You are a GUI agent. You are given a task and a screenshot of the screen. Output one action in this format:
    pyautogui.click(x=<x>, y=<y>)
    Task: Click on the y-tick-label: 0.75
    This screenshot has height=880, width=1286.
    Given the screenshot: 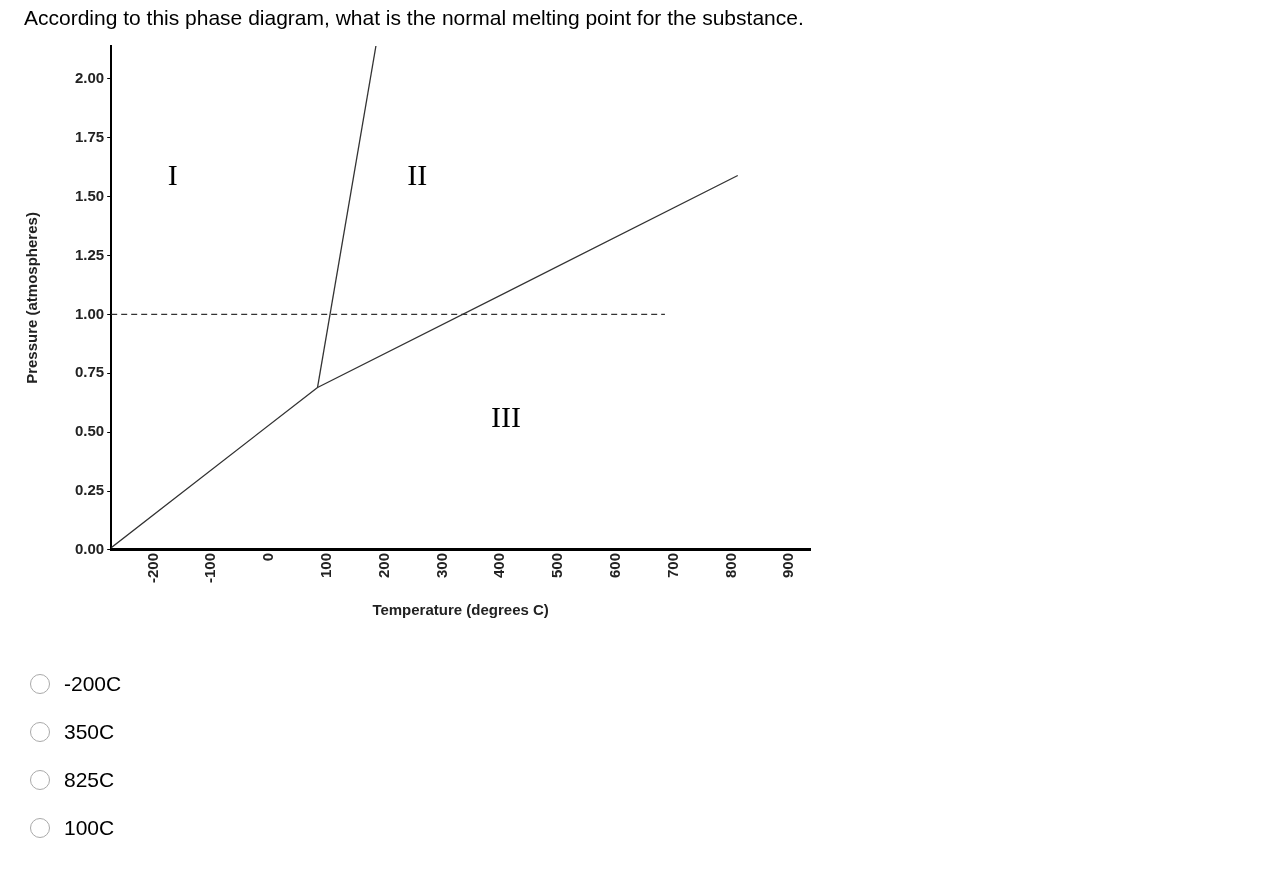 What is the action you would take?
    pyautogui.click(x=89, y=372)
    